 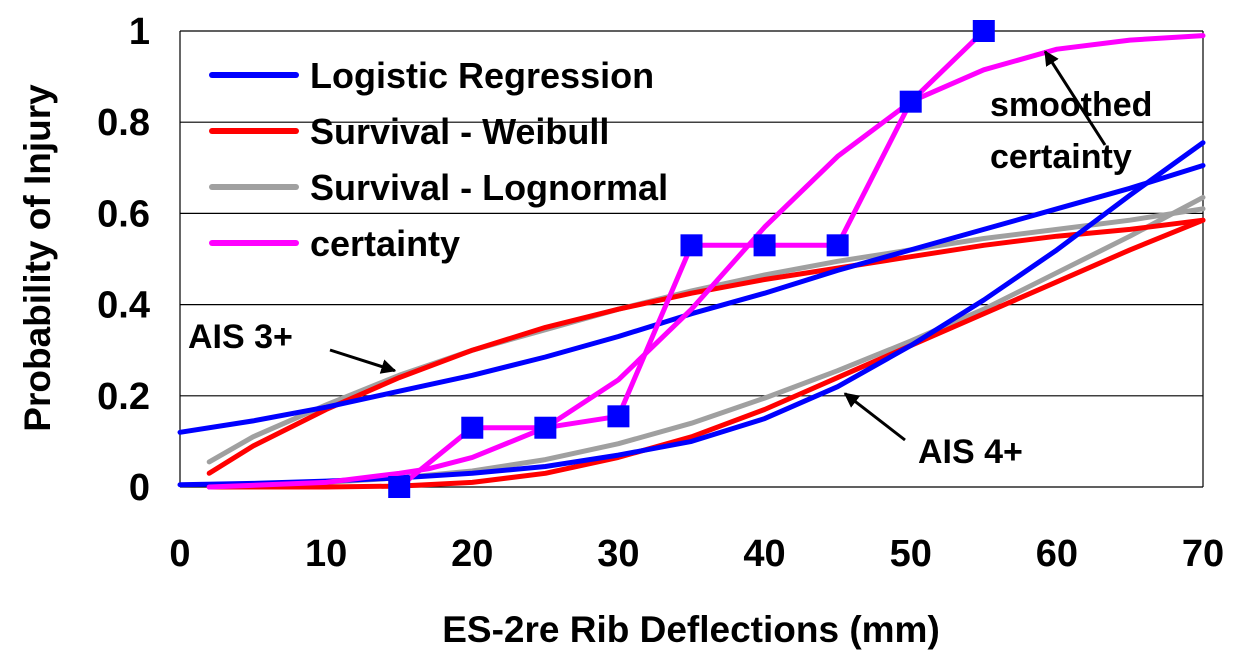 What do you see at coordinates (326, 554) in the screenshot?
I see `x-tick-label-1: 10` at bounding box center [326, 554].